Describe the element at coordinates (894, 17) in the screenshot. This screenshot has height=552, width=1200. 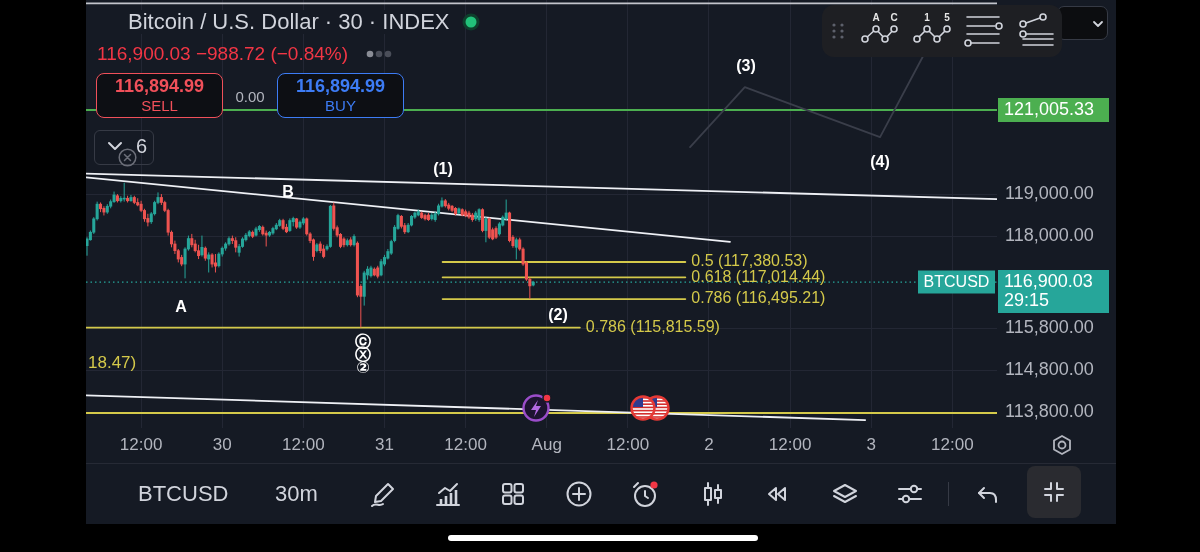
I see `annotation: C` at that location.